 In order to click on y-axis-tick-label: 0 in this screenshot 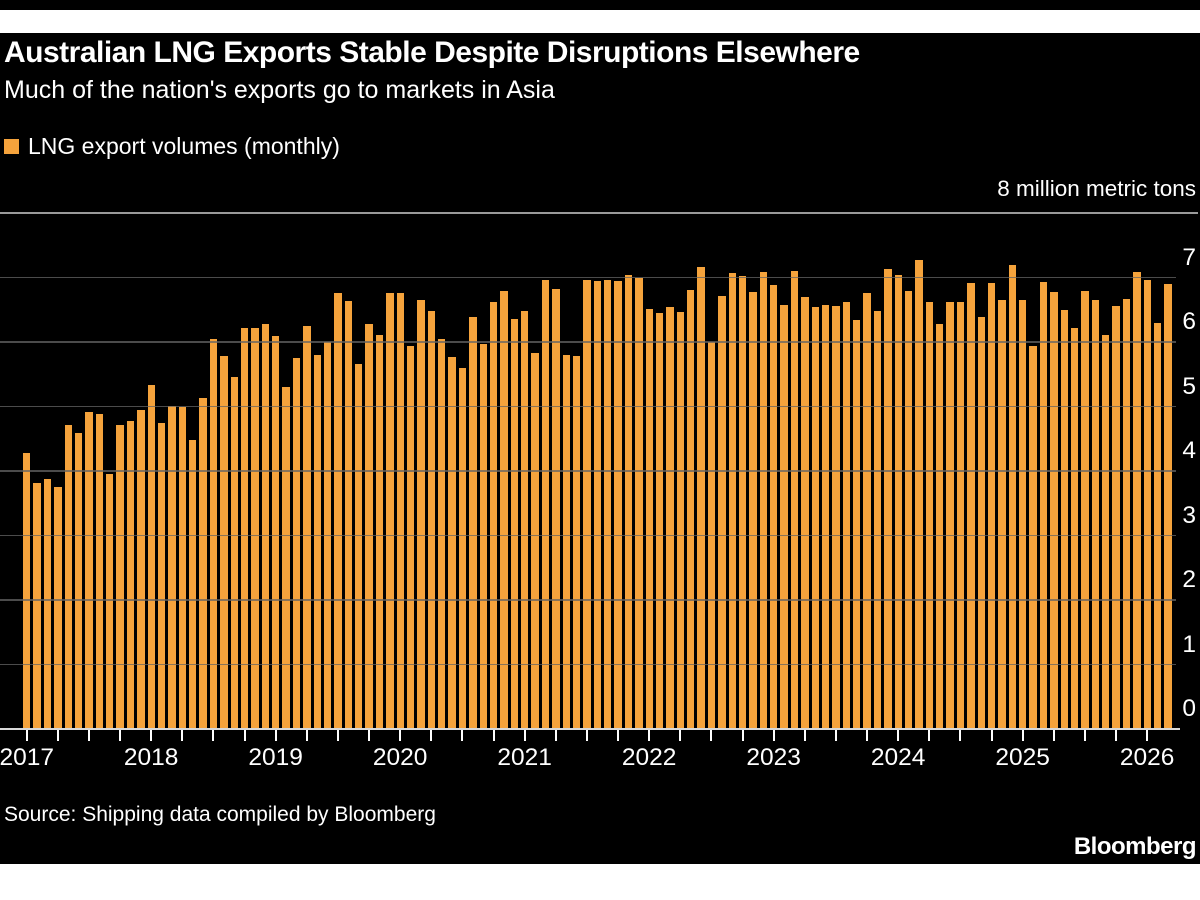, I will do `click(1189, 708)`.